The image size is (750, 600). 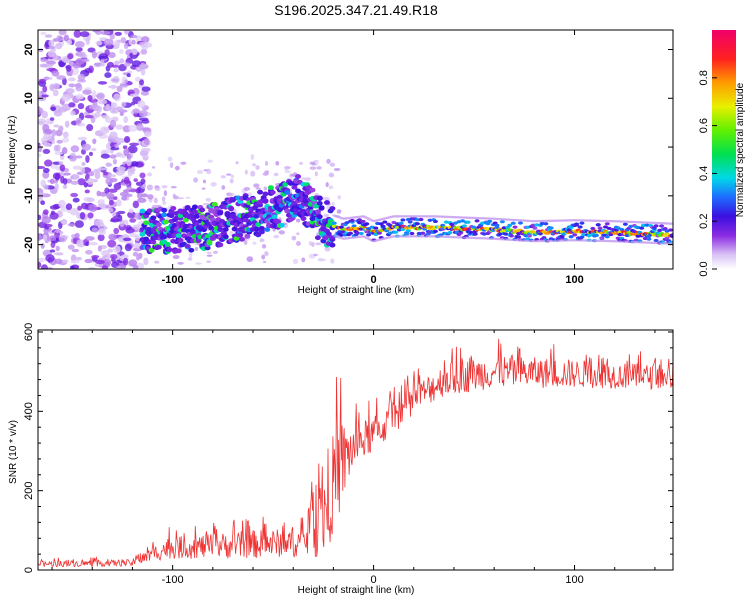 I want to click on colorbar-tick-label: 0.2, so click(x=704, y=221).